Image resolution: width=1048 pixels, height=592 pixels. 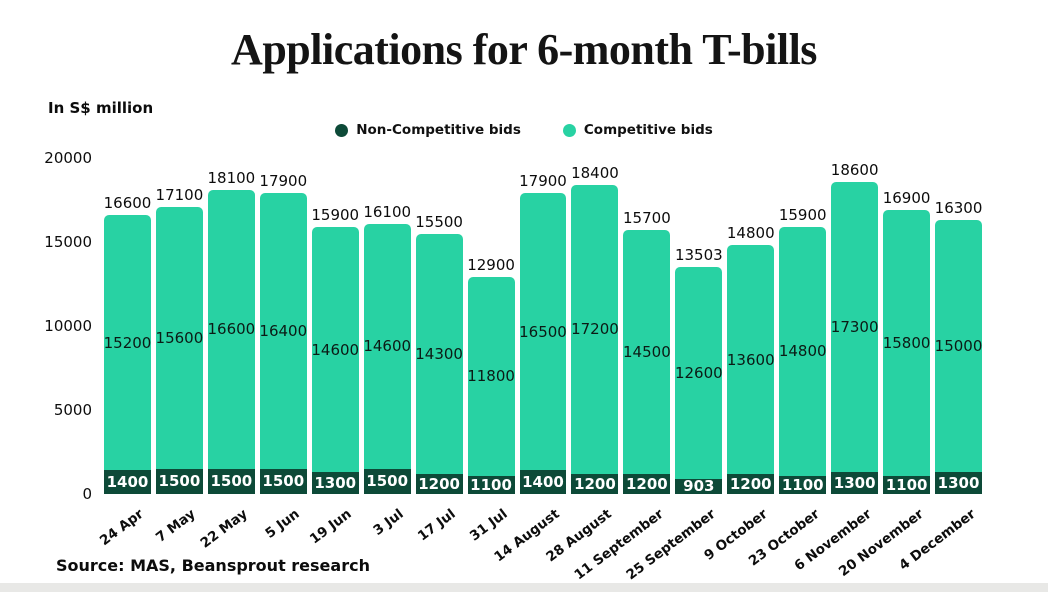 I want to click on competitive-value-label: 11800, so click(x=491, y=376).